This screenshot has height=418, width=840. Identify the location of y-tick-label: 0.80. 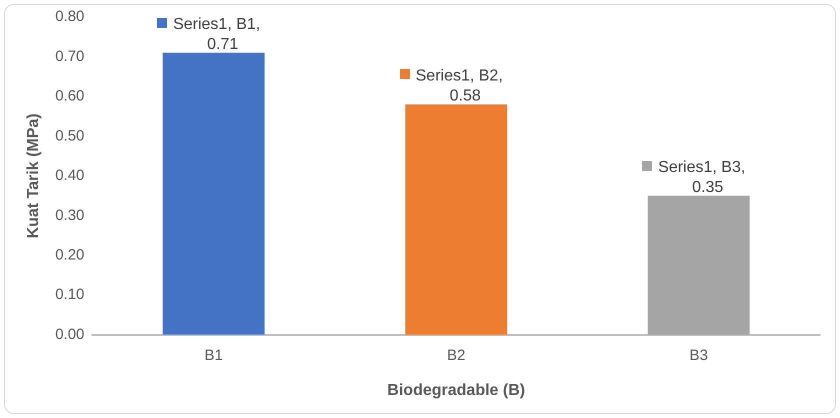
(69, 17).